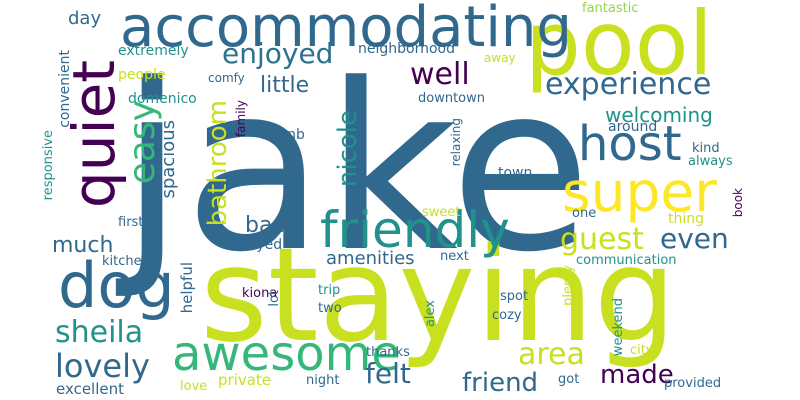 The width and height of the screenshot is (800, 400). I want to click on word-pool: pool, so click(619, 47).